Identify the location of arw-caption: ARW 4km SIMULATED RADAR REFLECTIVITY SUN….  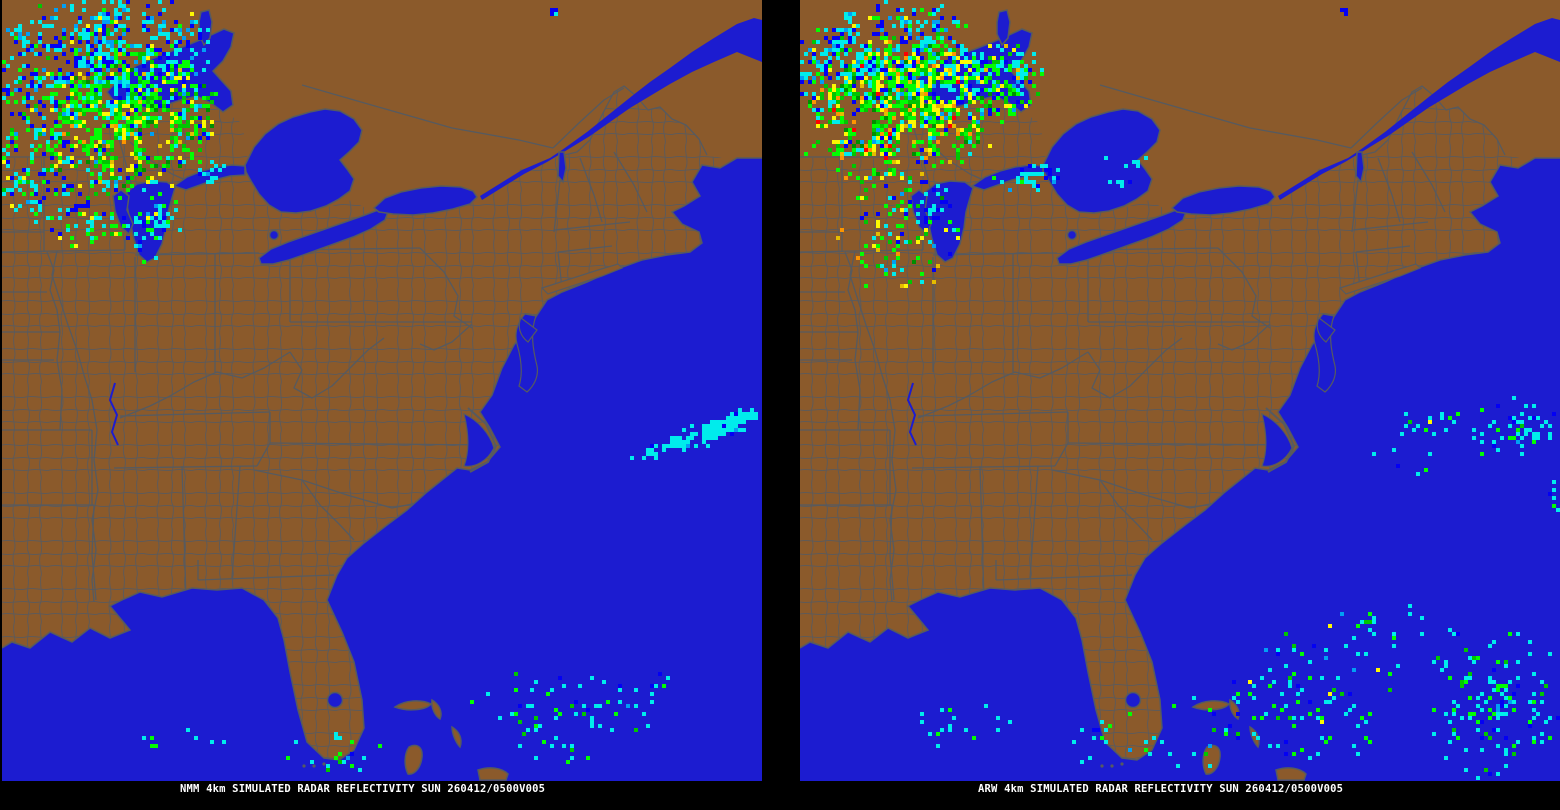
(1161, 789).